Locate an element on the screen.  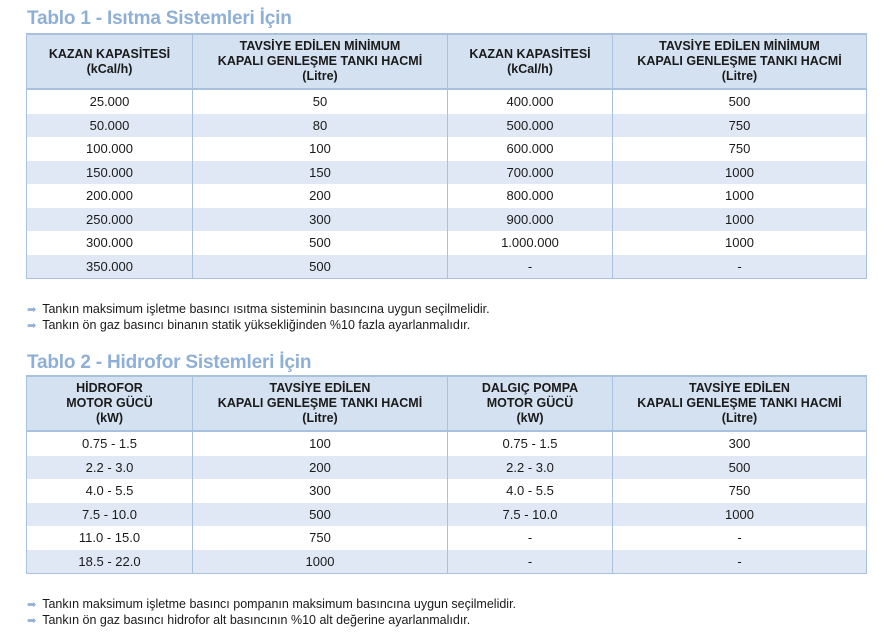
table-cell: 250.000 is located at coordinates (109, 219).